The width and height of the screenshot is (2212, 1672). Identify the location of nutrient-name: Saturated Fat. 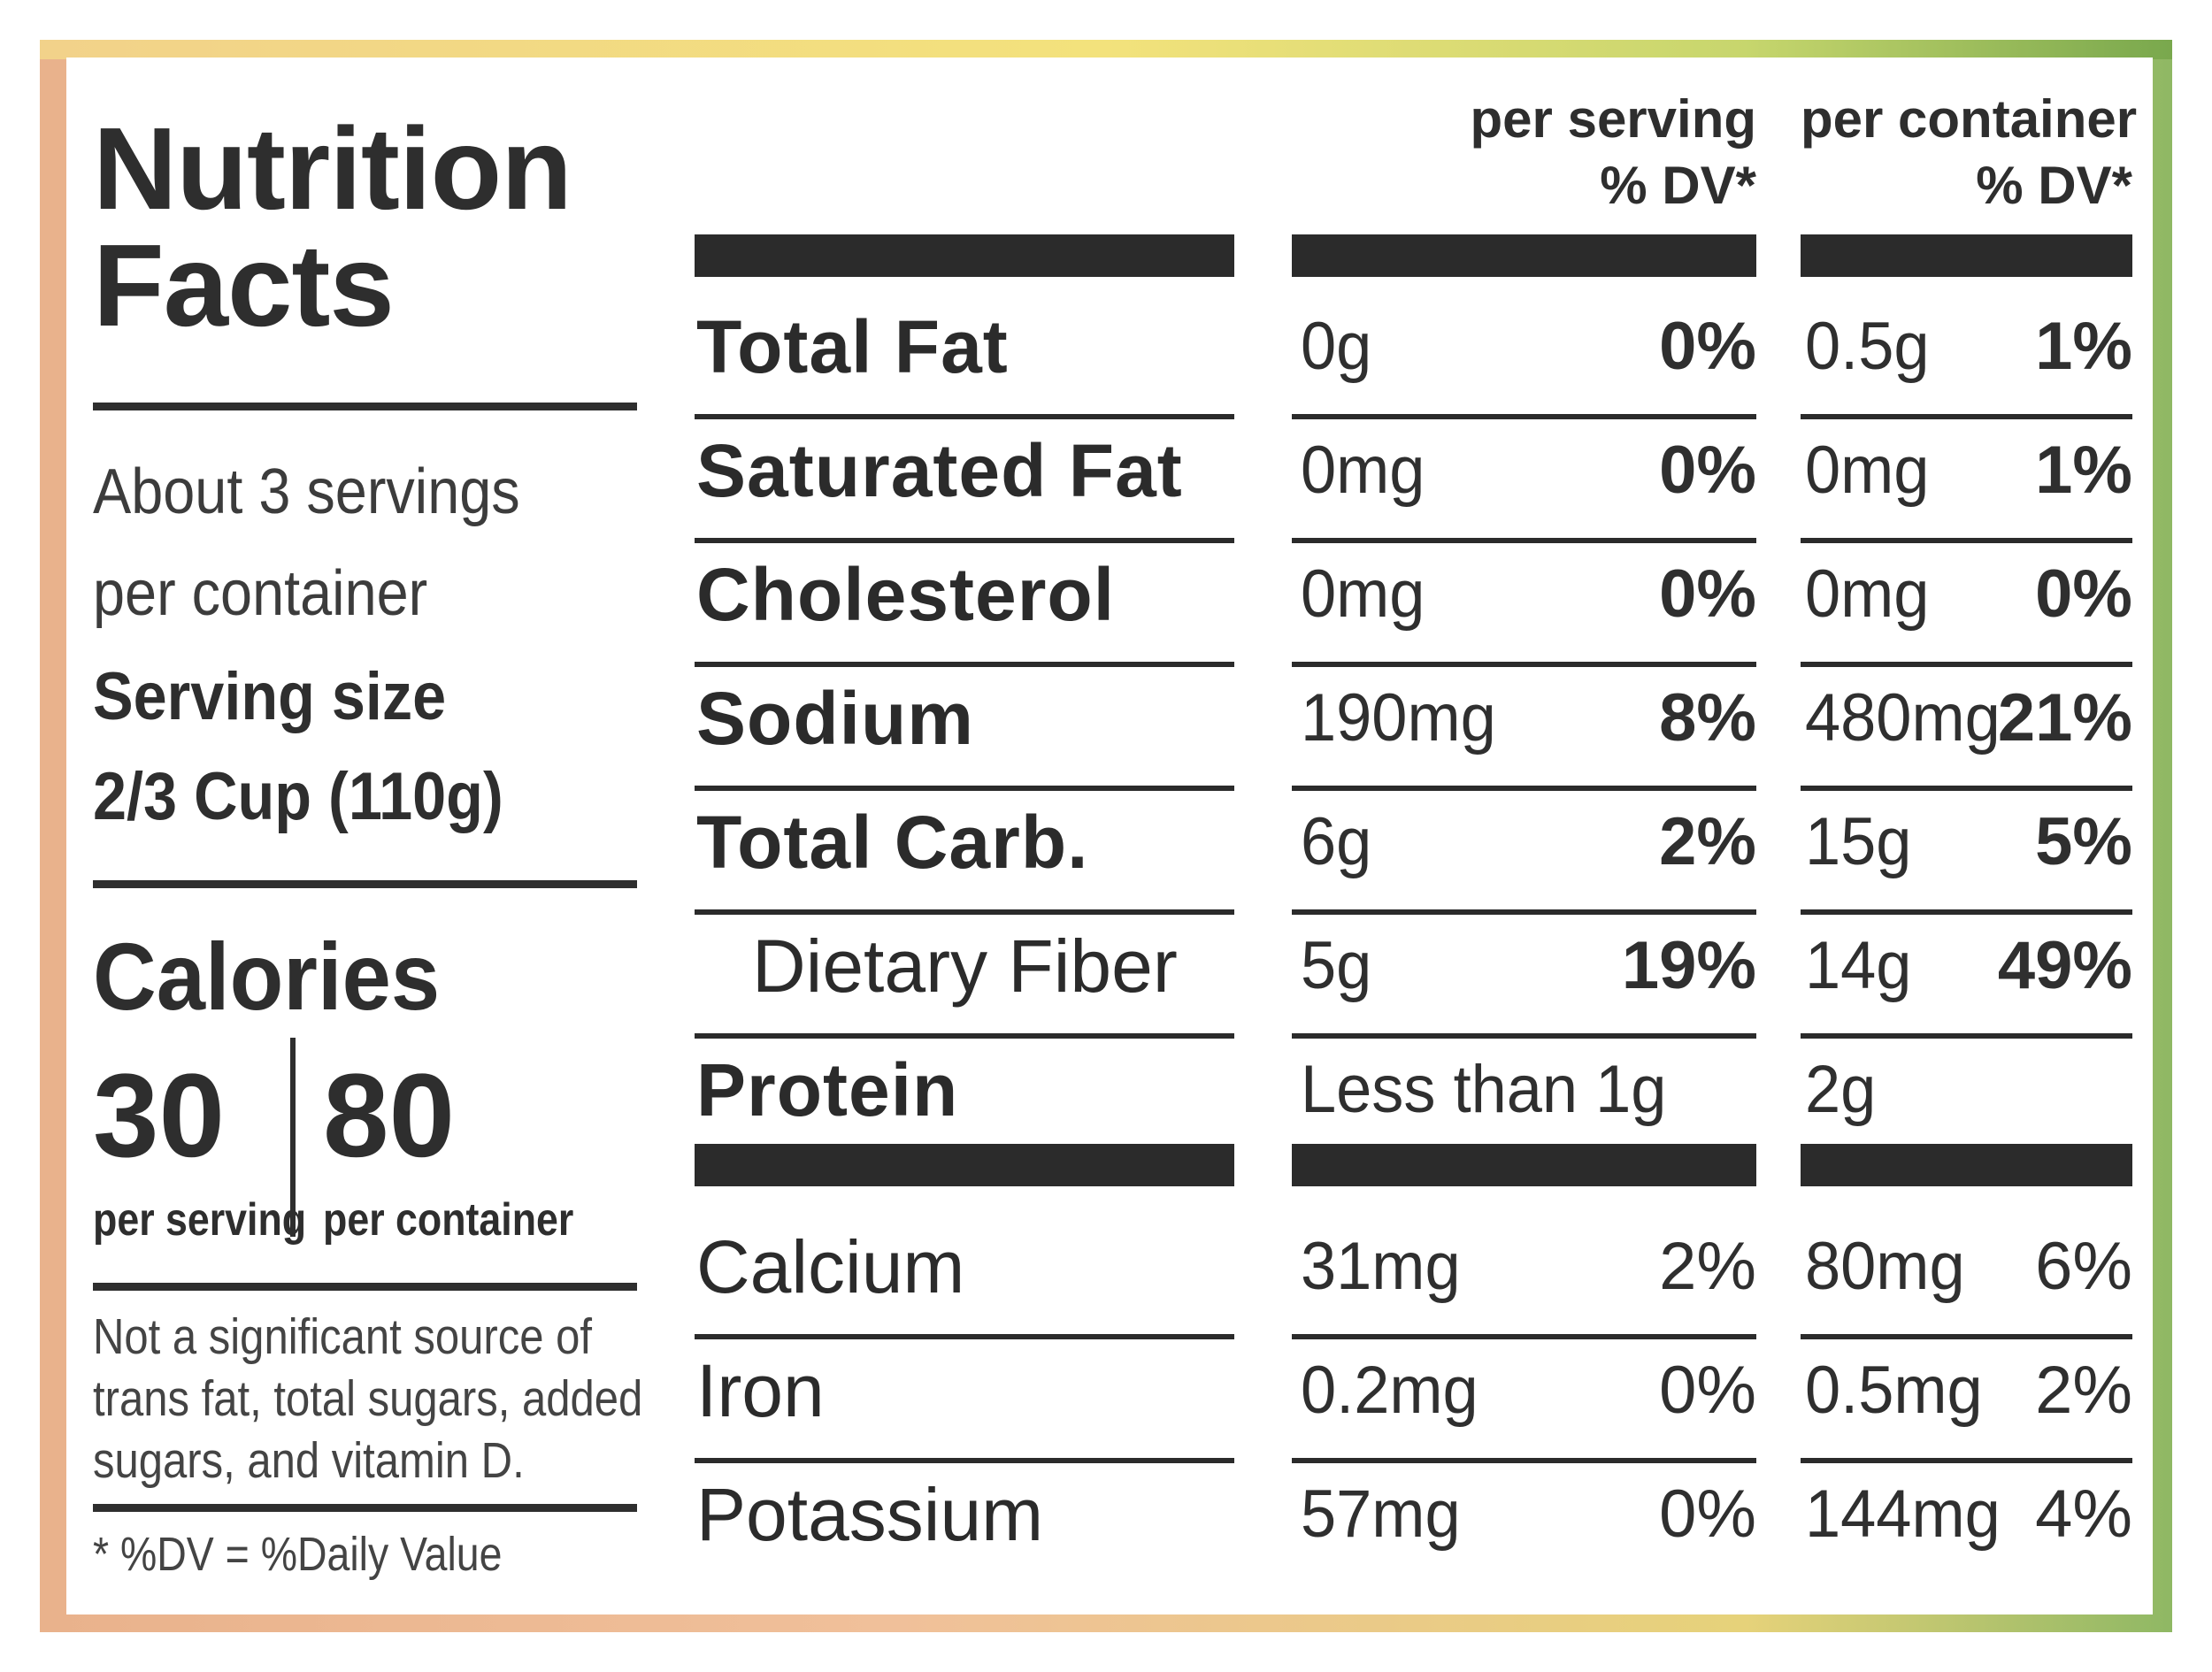
(940, 470).